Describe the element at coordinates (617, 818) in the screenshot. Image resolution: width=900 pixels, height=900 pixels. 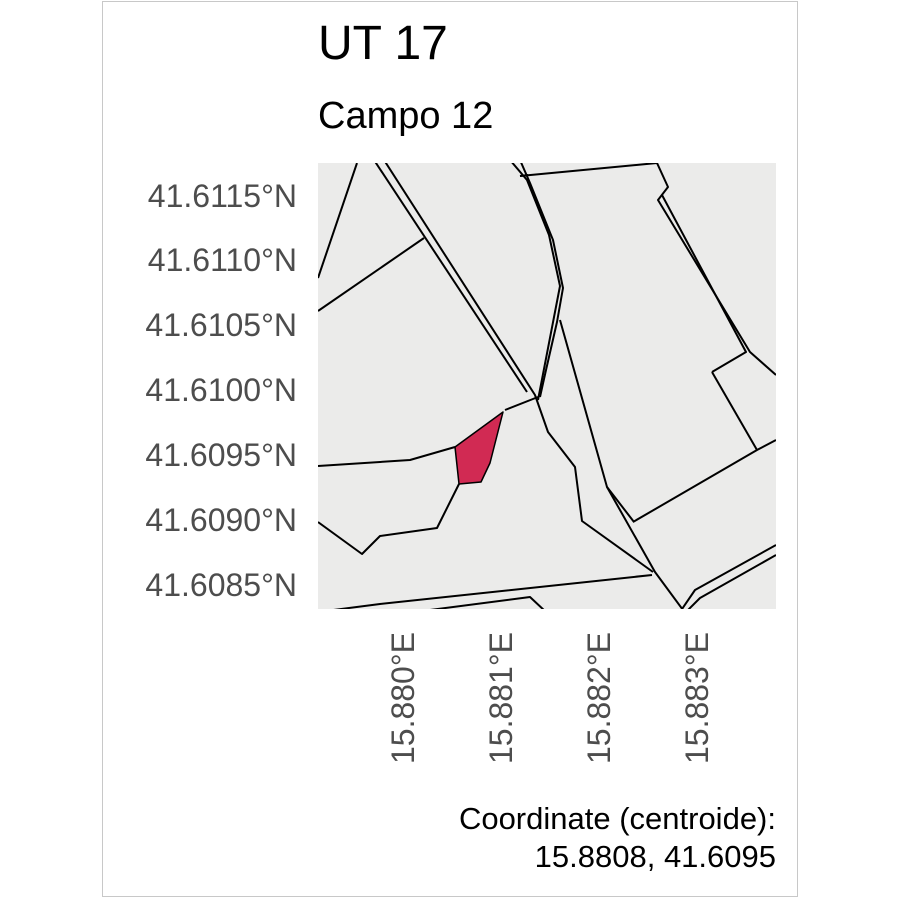
I see `caption-line-1: Coordinate (centroide):` at that location.